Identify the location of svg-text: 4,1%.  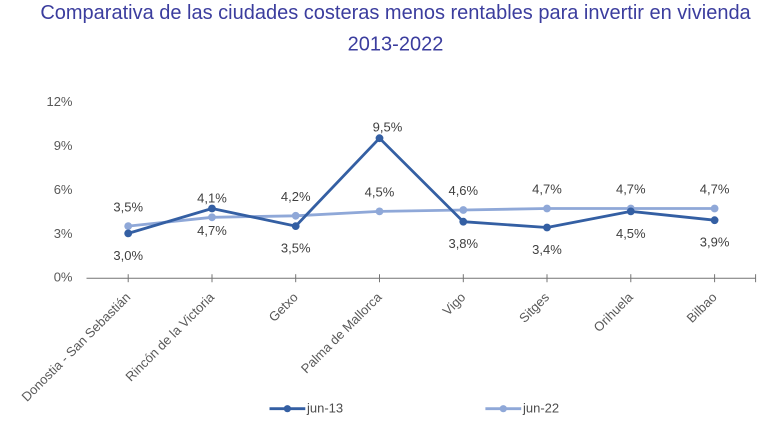
(212, 198).